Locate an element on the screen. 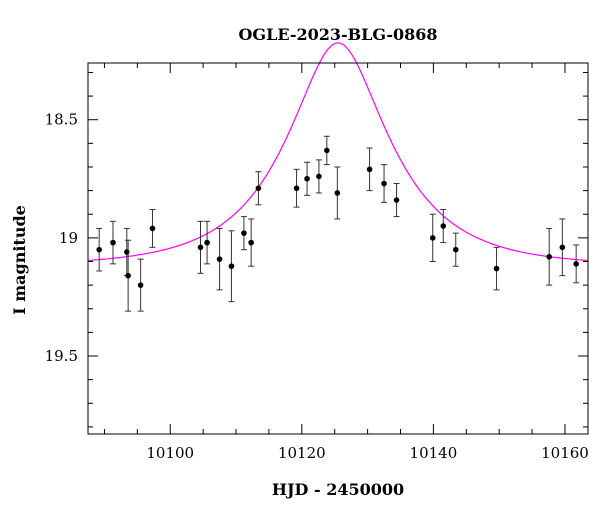 This screenshot has height=512, width=600. x-tick-label: 10120 is located at coordinates (302, 453).